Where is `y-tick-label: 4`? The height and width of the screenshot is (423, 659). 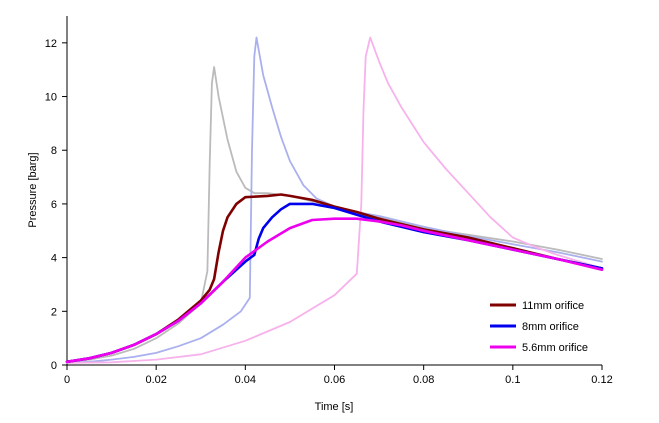
y-tick-label: 4 is located at coordinates (54, 259).